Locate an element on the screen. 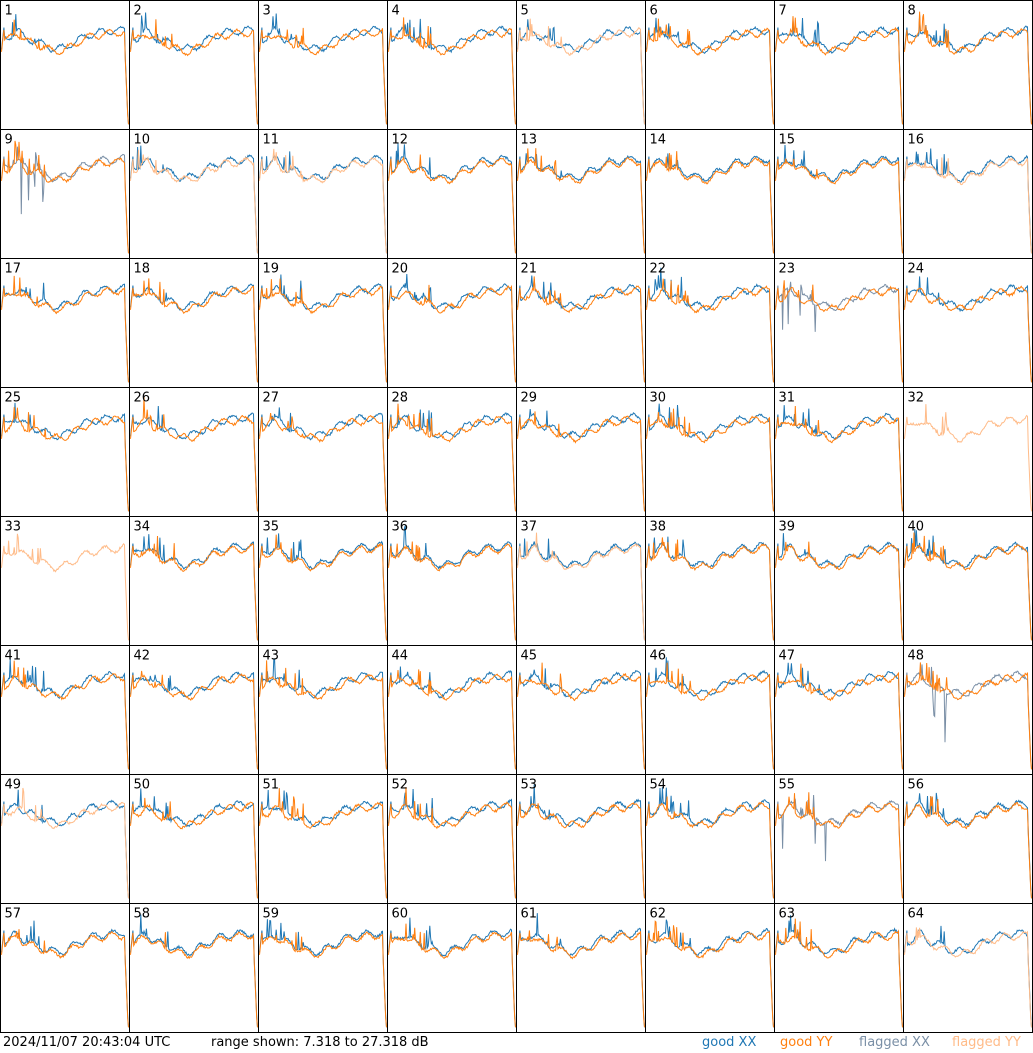 The image size is (1033, 1053). antenna-panel: 3 is located at coordinates (323, 65).